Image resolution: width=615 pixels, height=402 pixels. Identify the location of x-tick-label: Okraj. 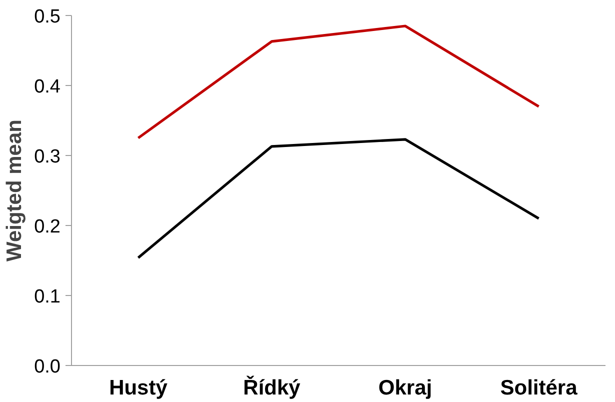
(405, 388).